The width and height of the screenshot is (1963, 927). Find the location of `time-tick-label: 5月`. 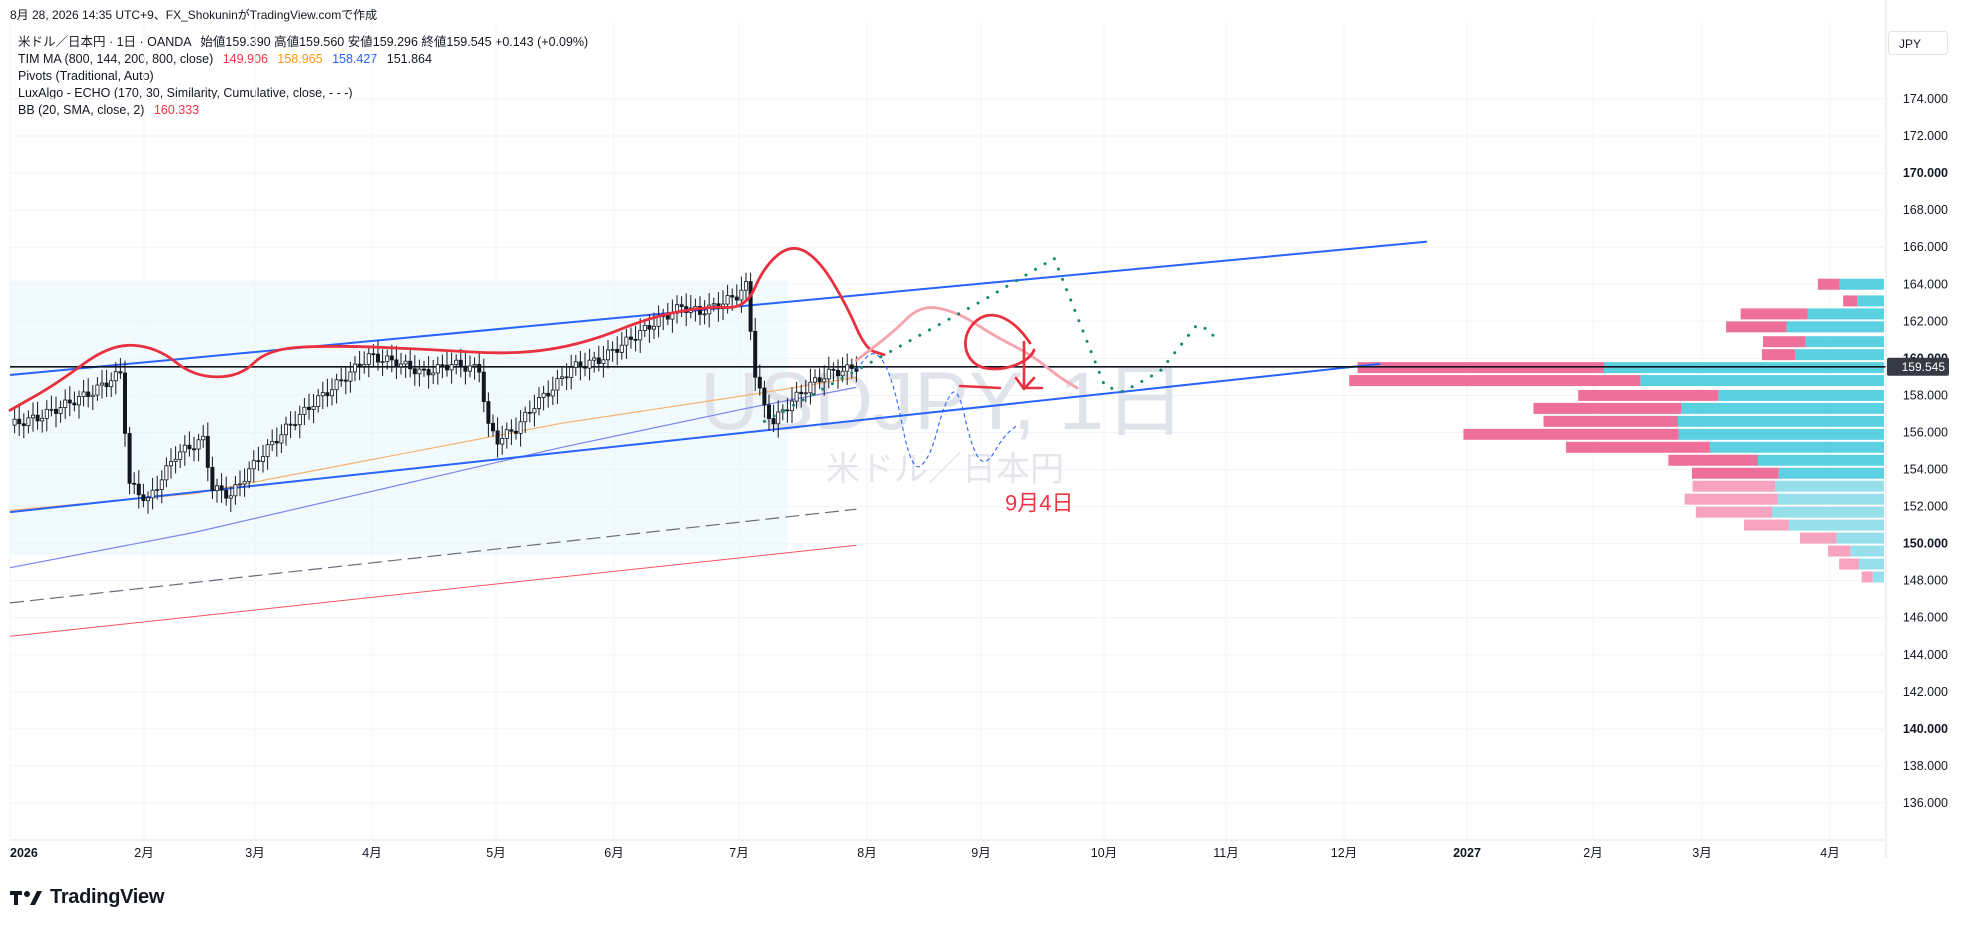

time-tick-label: 5月 is located at coordinates (495, 853).